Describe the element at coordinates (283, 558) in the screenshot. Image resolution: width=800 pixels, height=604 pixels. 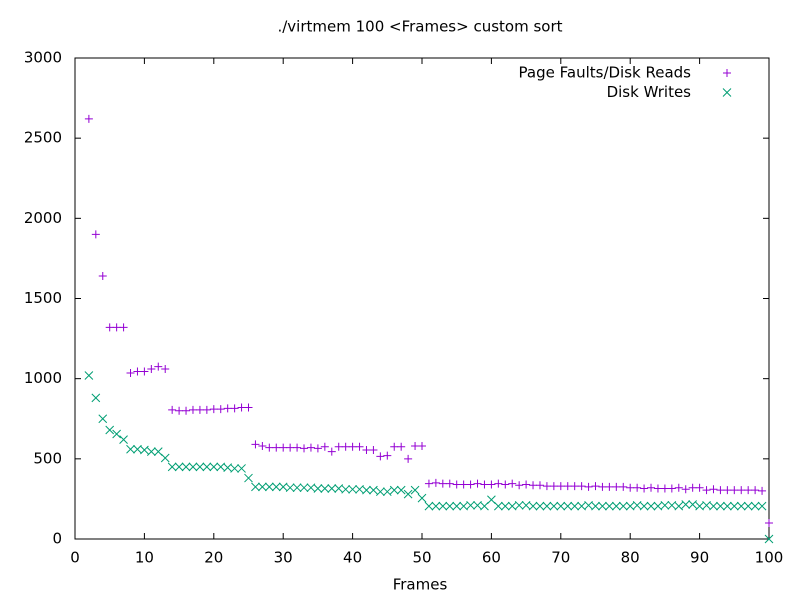
I see `x-tick-label: 30` at that location.